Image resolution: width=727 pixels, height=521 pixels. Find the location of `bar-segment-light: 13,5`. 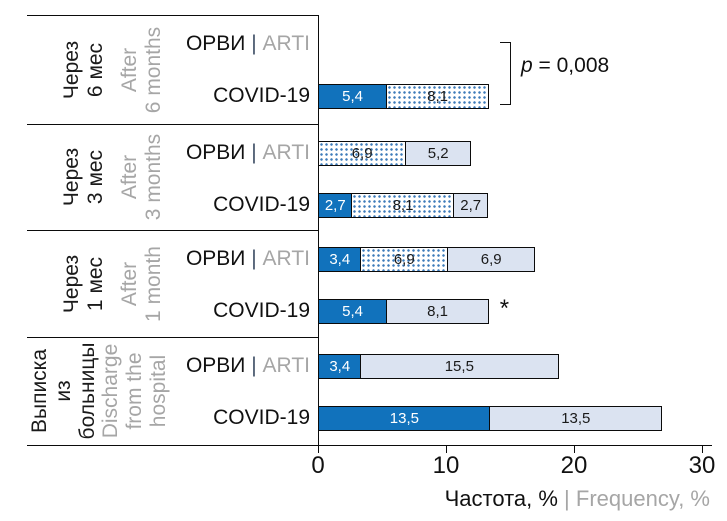

bar-segment-light: 13,5 is located at coordinates (576, 418).